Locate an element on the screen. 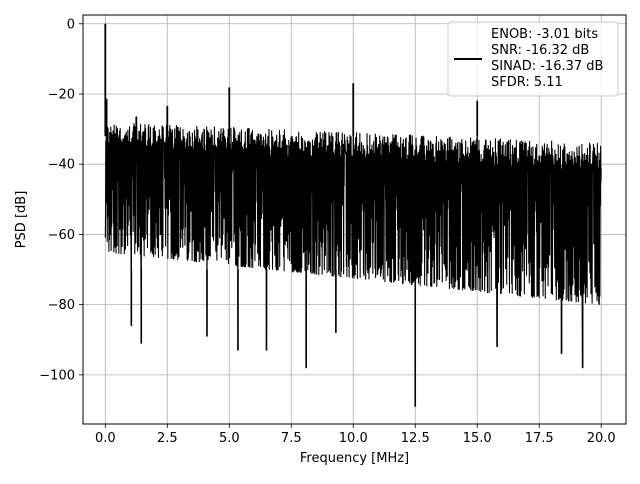 Image resolution: width=640 pixels, height=484 pixels. y-tick-label: −60 is located at coordinates (61, 235).